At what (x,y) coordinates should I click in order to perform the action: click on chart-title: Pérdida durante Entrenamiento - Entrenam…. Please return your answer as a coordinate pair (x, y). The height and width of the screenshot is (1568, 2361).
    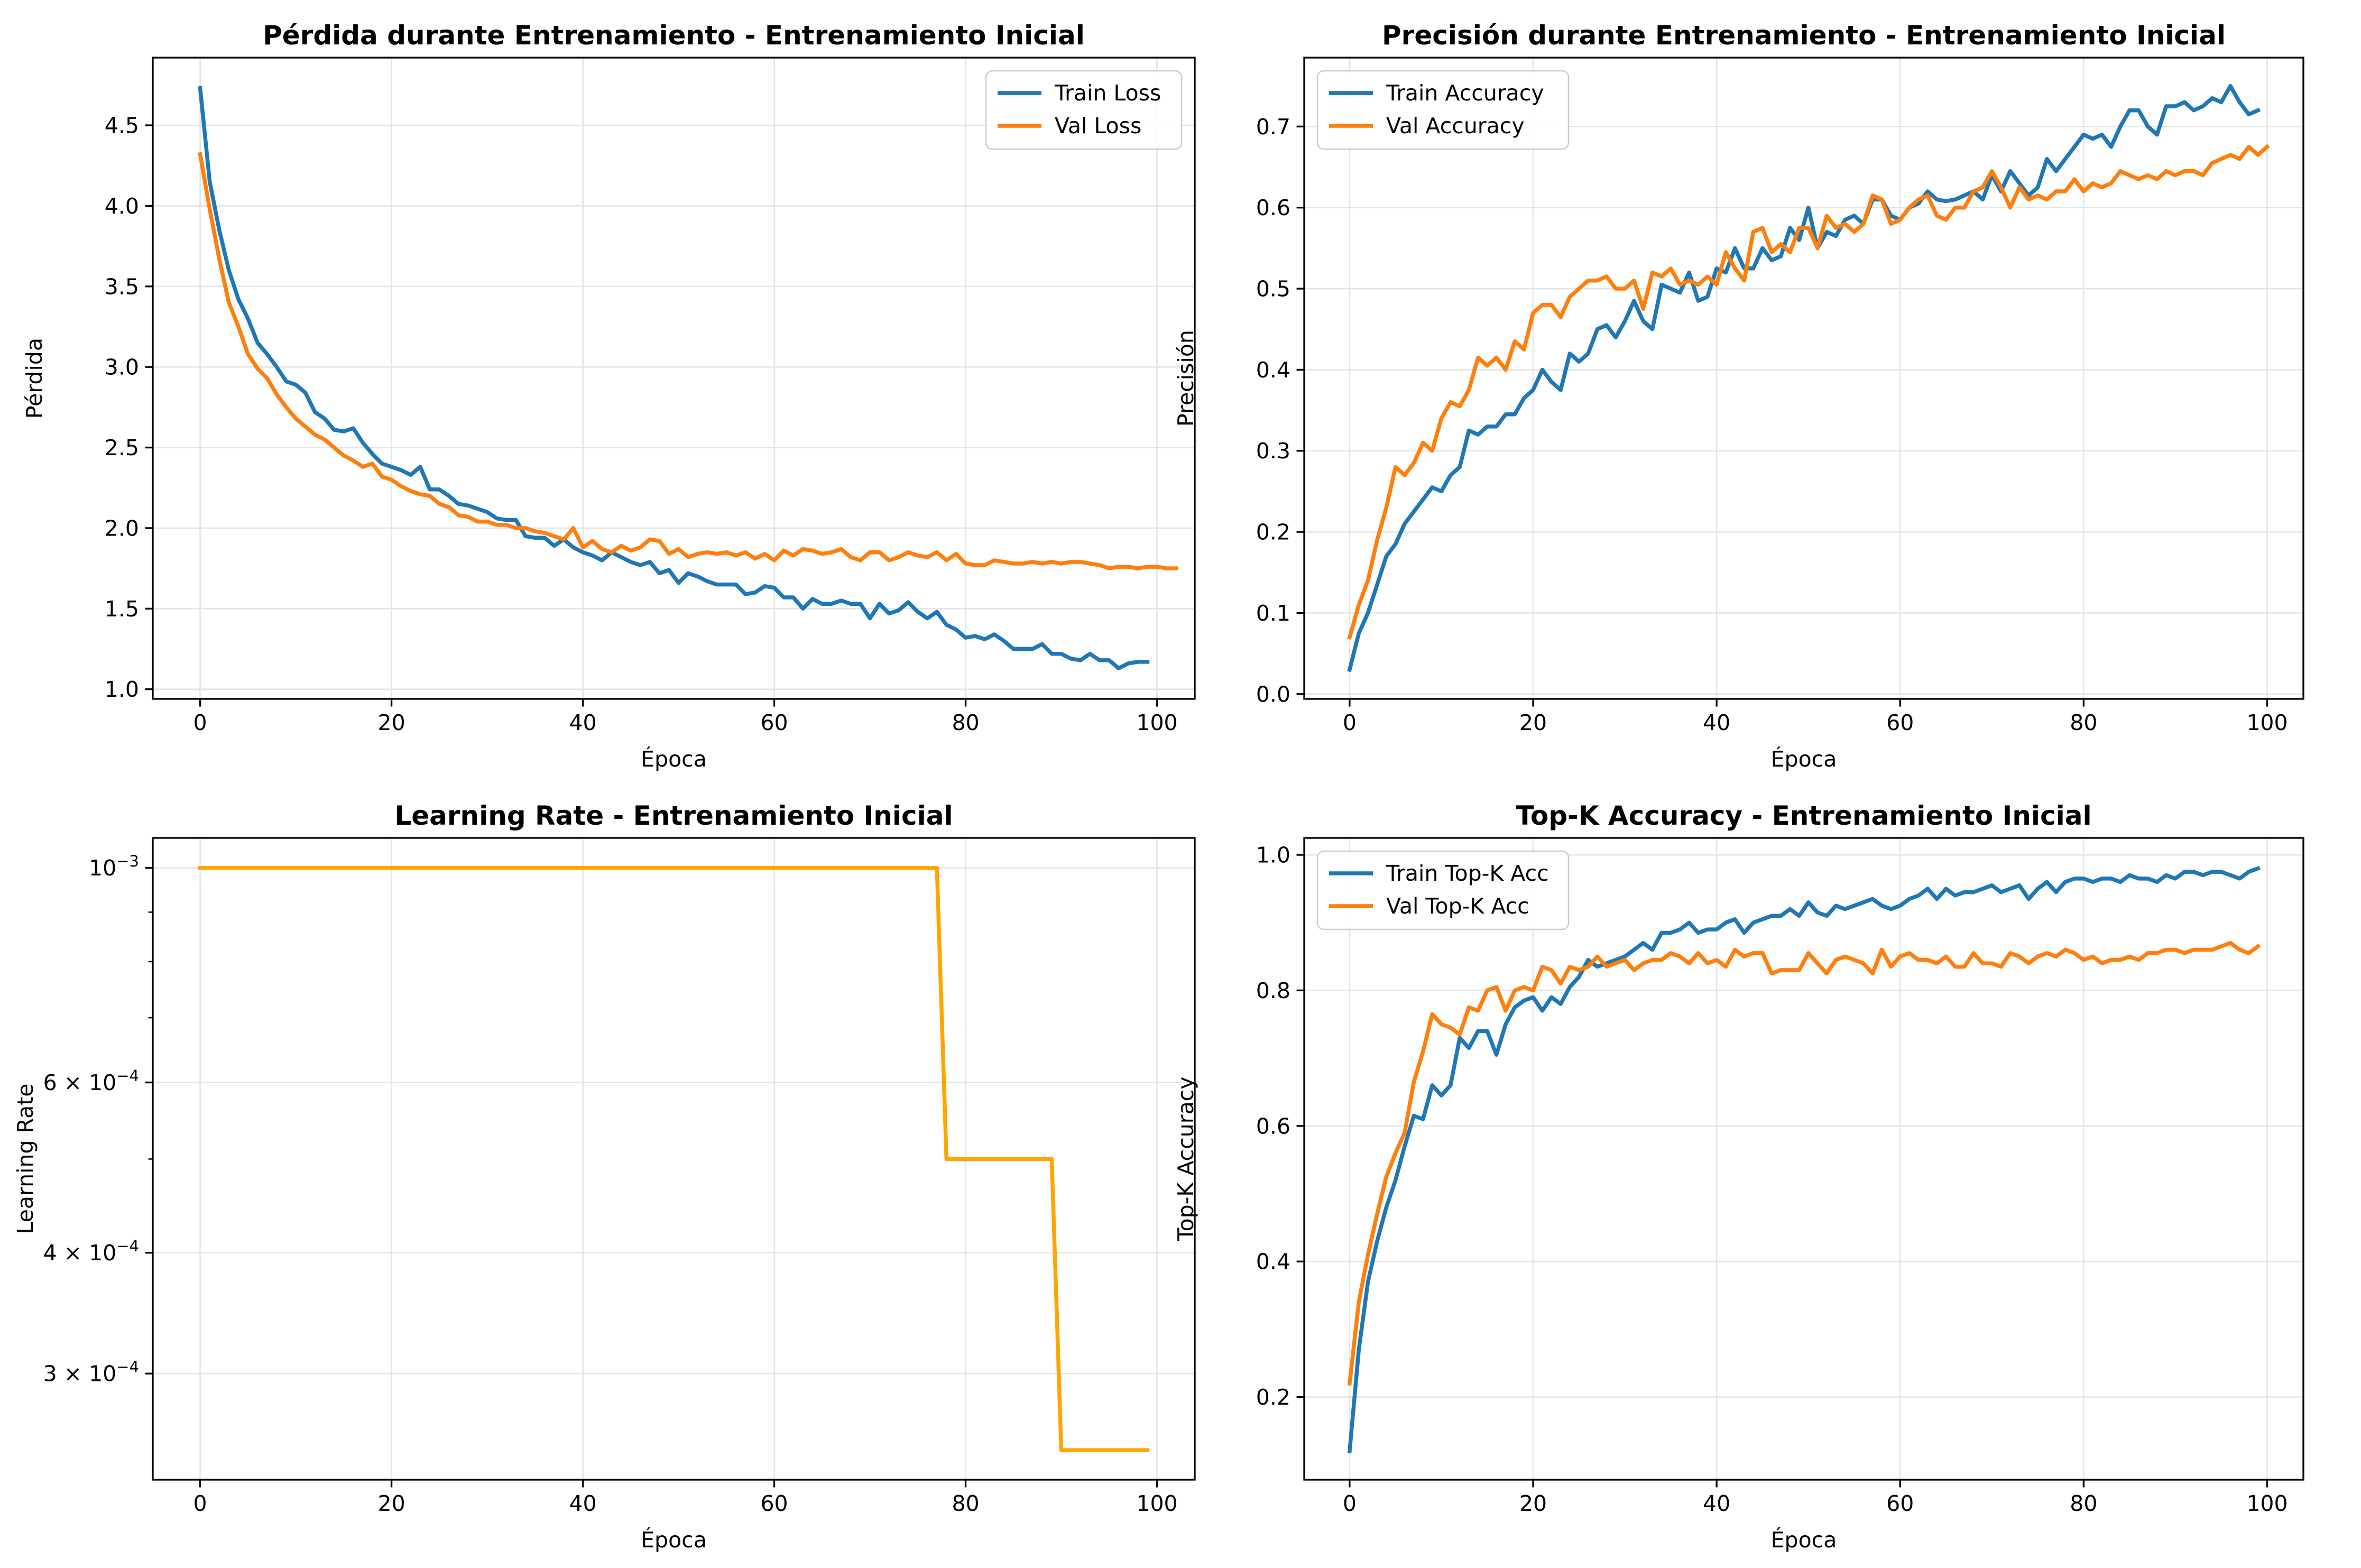
    Looking at the image, I should click on (674, 35).